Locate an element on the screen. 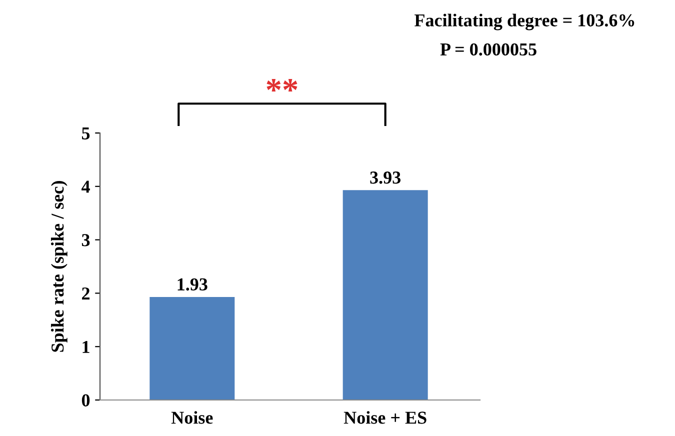 The image size is (675, 436). text: P = 0.000055 is located at coordinates (488, 49).